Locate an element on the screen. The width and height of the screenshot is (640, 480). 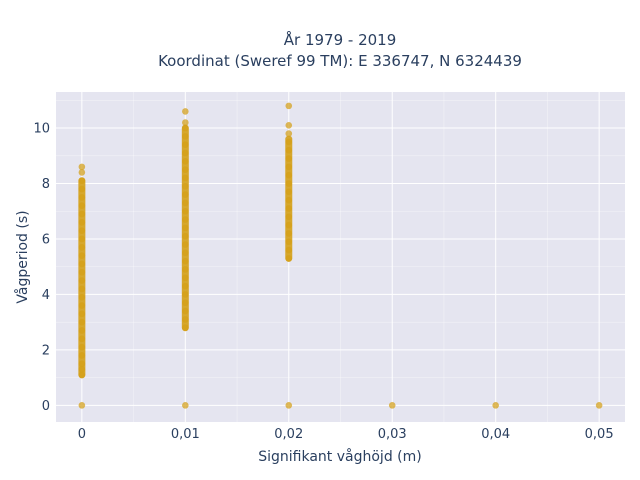
y-tick-label: 4 is located at coordinates (46, 295).